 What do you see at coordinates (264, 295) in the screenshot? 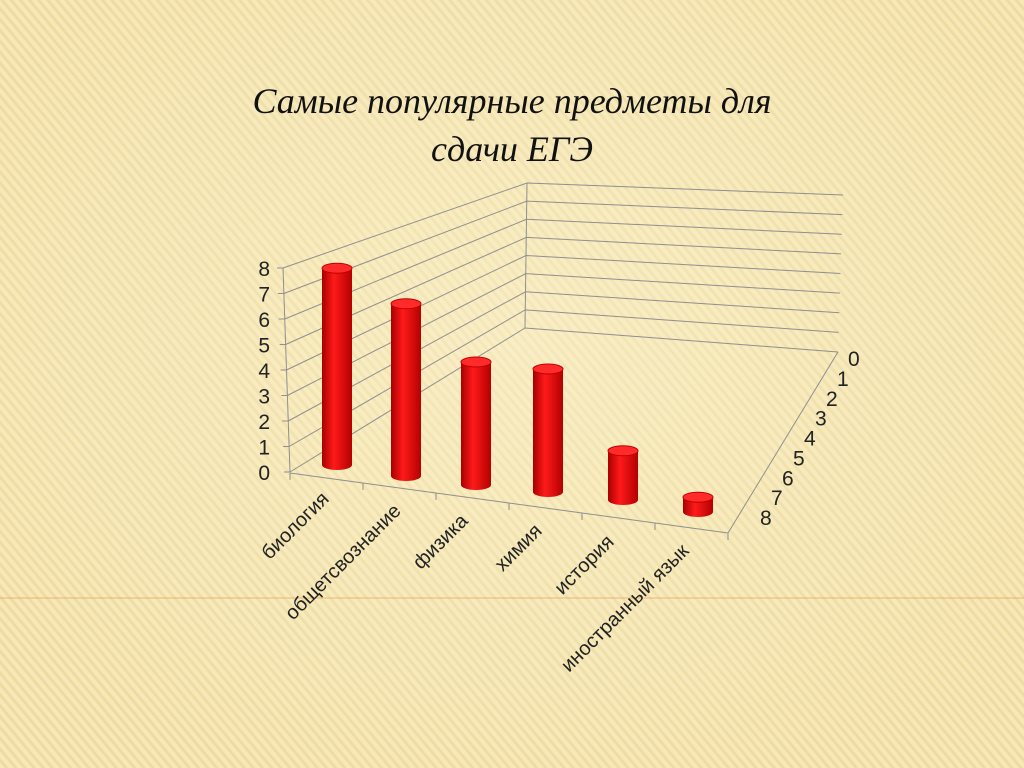
I see `y-tick-label: 7` at bounding box center [264, 295].